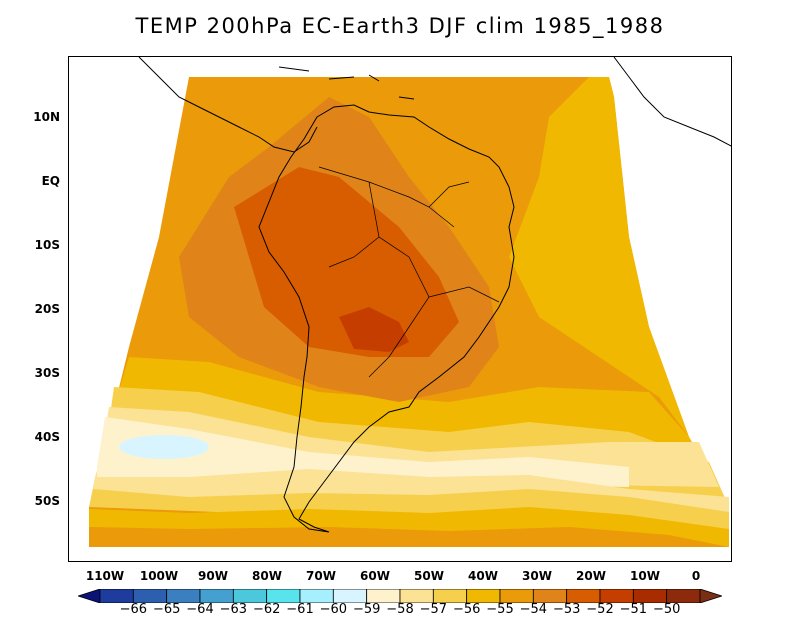  What do you see at coordinates (47, 373) in the screenshot?
I see `lat-label-30s: 30S` at bounding box center [47, 373].